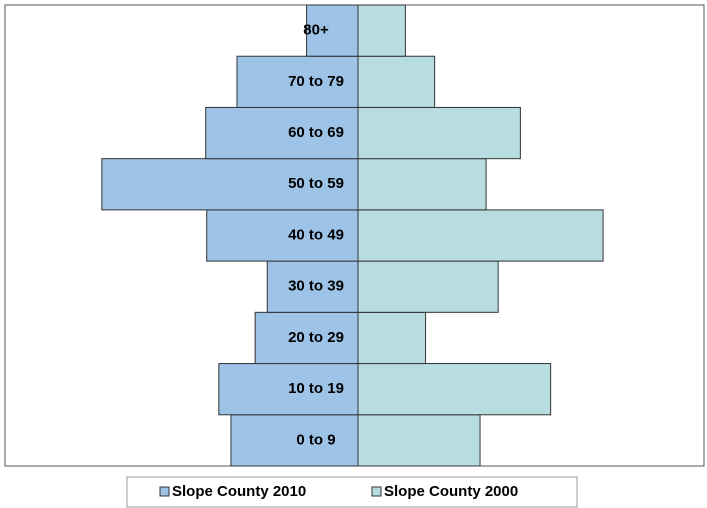 The height and width of the screenshot is (508, 707). Describe the element at coordinates (316, 132) in the screenshot. I see `category-label: 60 to 69` at that location.